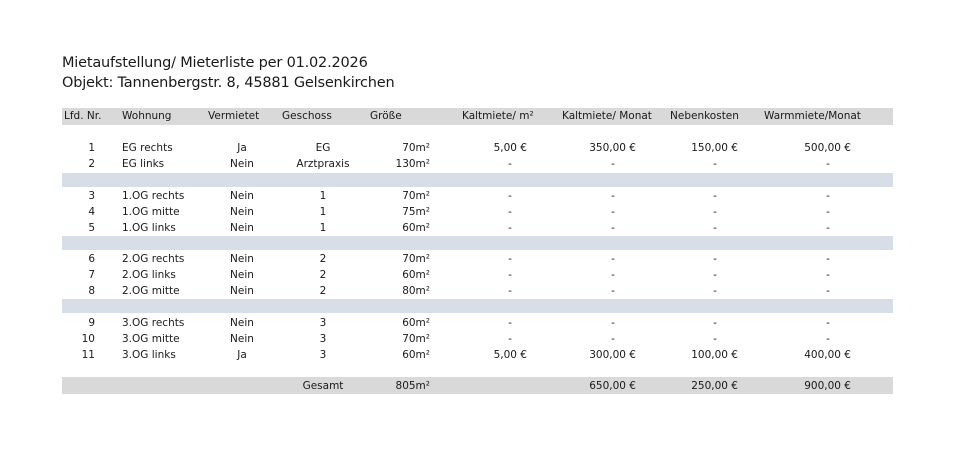 The width and height of the screenshot is (960, 466). Describe the element at coordinates (704, 116) in the screenshot. I see `col-nebenkosten: Nebenkosten` at that location.